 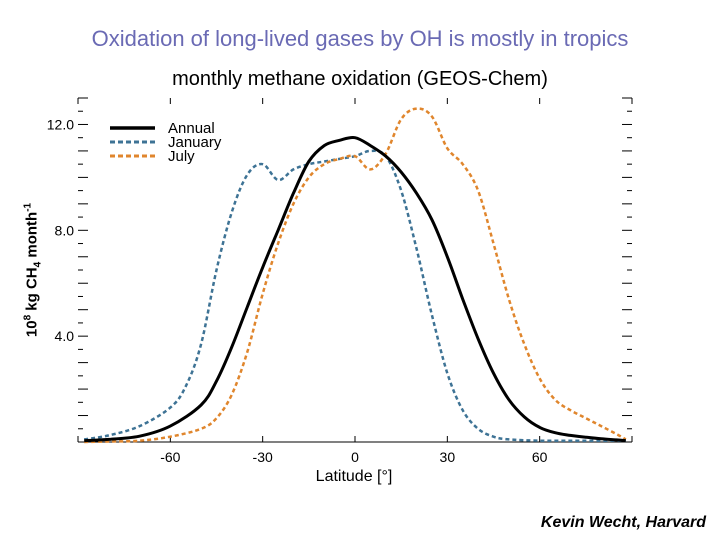 What do you see at coordinates (181, 156) in the screenshot?
I see `legend-label-july: July` at bounding box center [181, 156].